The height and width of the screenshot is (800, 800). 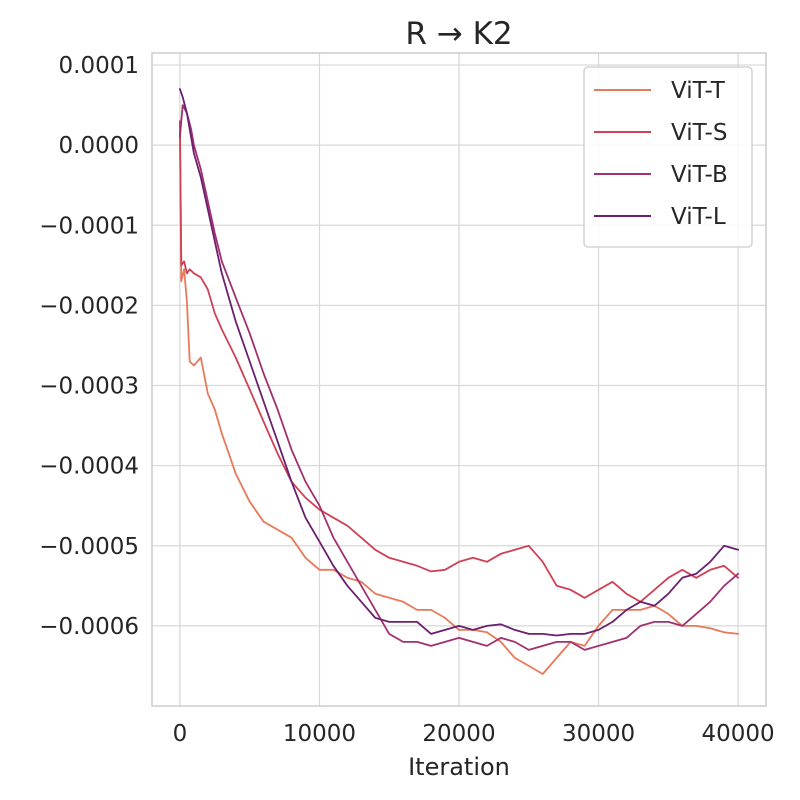 What do you see at coordinates (89, 226) in the screenshot?
I see `y-tick-label: −0.0001` at bounding box center [89, 226].